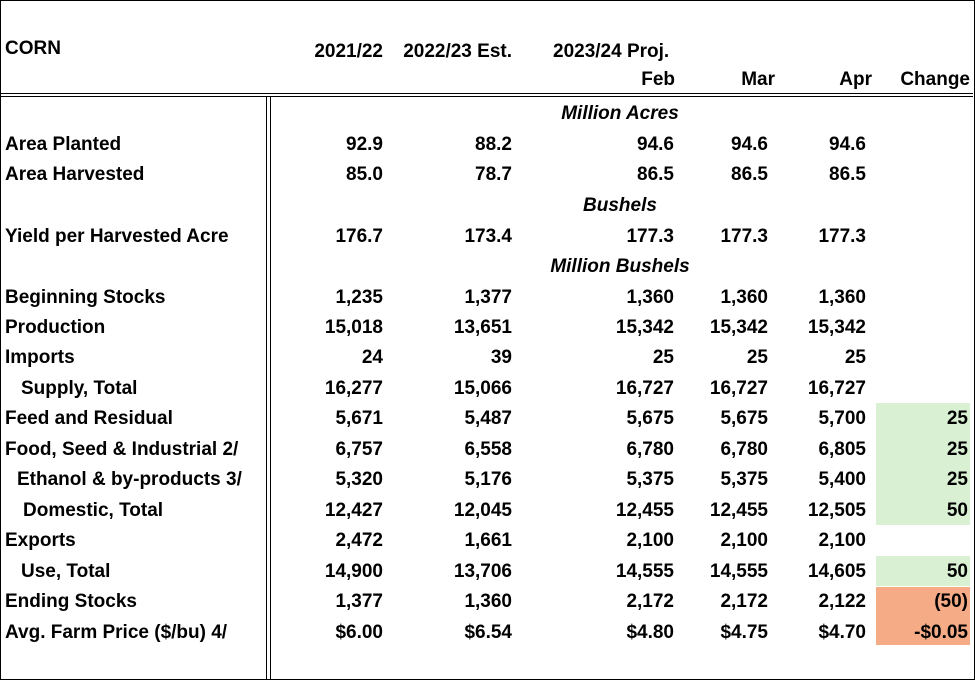 This screenshot has height=680, width=975. What do you see at coordinates (650, 601) in the screenshot?
I see `cell-feb: 2,172` at bounding box center [650, 601].